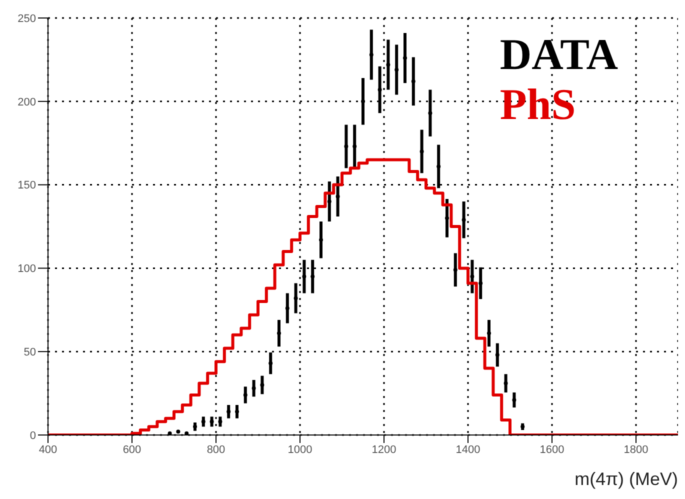  What do you see at coordinates (27, 269) in the screenshot?
I see `y-tick-label: 100` at bounding box center [27, 269].